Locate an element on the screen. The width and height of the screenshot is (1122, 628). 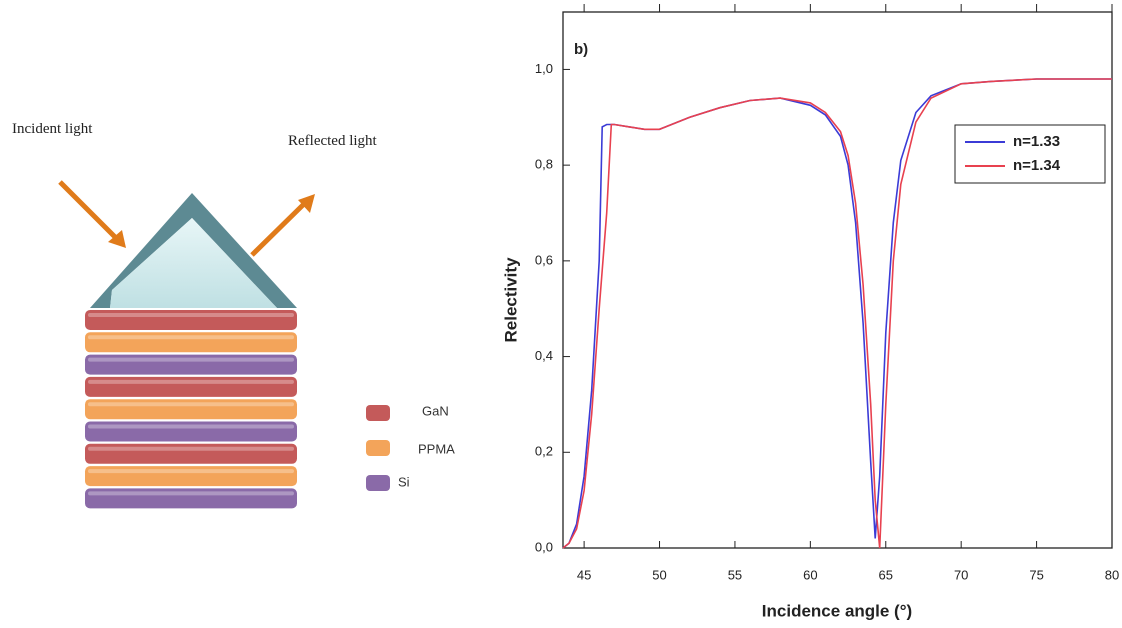
legend-box is located at coordinates (1030, 154).